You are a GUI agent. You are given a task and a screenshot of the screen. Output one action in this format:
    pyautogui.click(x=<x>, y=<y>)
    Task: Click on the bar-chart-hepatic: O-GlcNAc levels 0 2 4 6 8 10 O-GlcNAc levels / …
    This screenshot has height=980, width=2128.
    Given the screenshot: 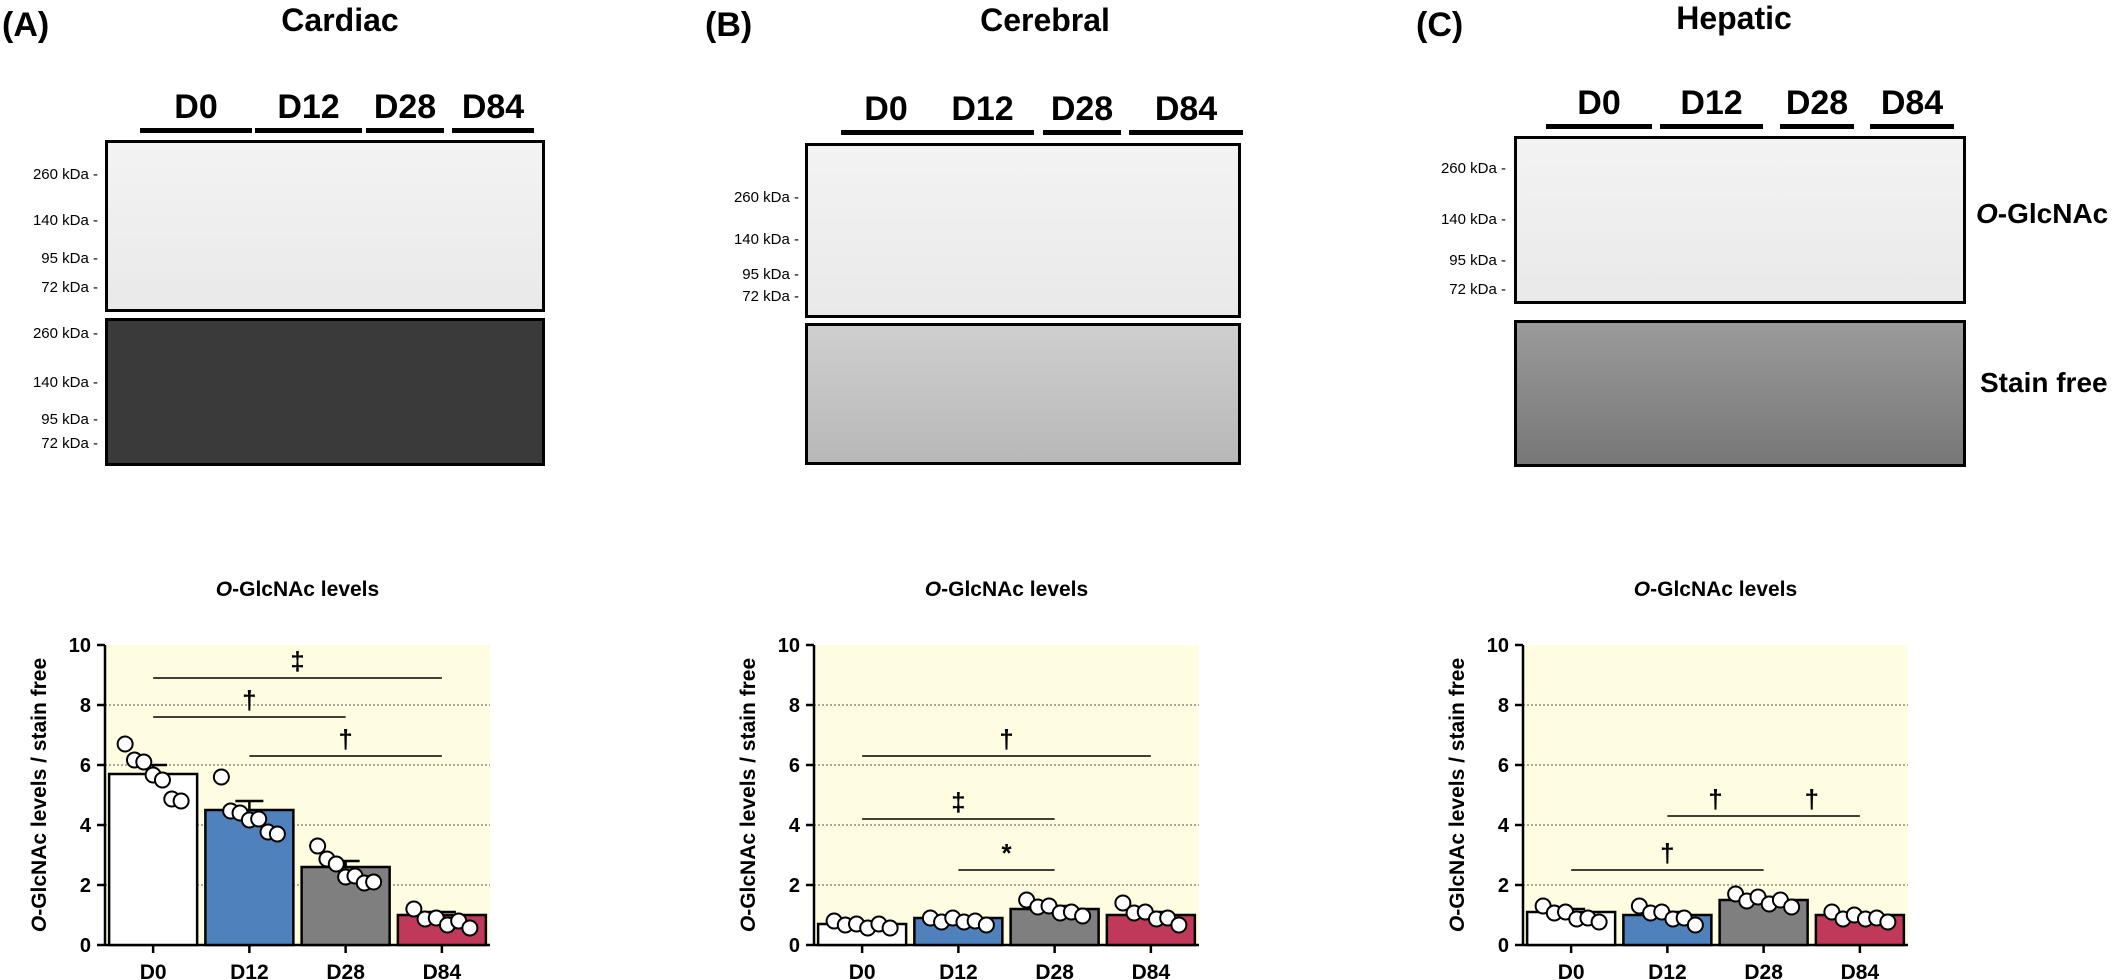 What is the action you would take?
    pyautogui.click(x=1677, y=779)
    